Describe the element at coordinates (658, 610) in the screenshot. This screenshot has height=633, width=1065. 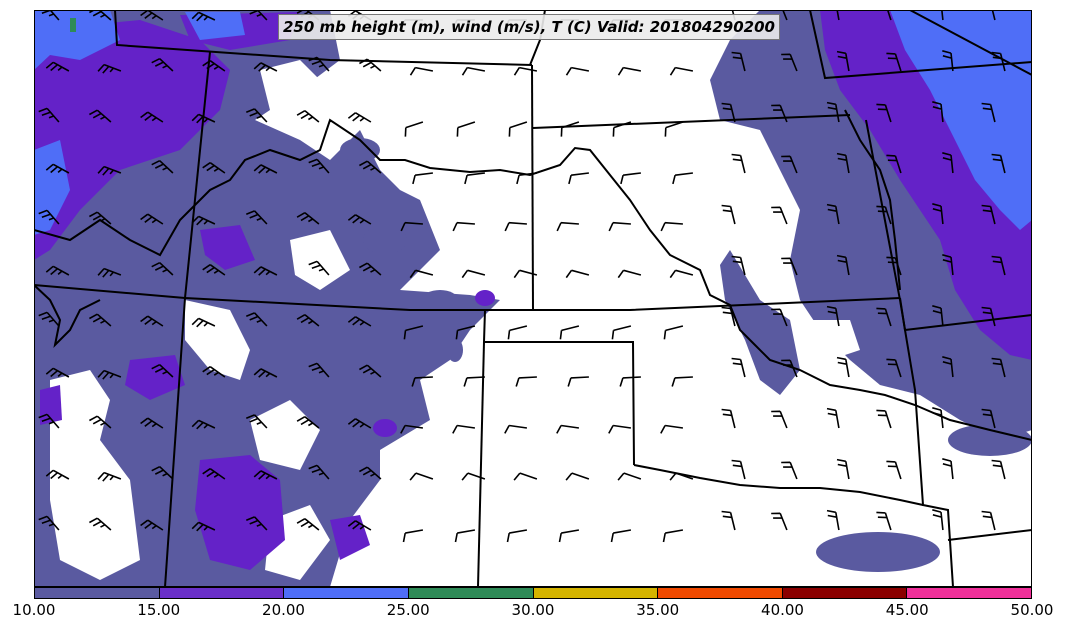
I see `colorbar-tick-label: 35.00` at that location.